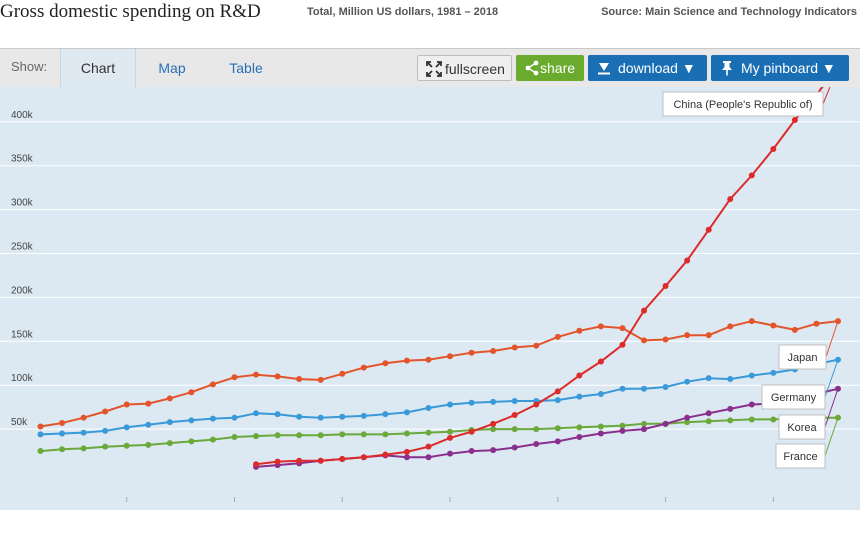  I want to click on pinboard-button: My pinboard ▼, so click(780, 68).